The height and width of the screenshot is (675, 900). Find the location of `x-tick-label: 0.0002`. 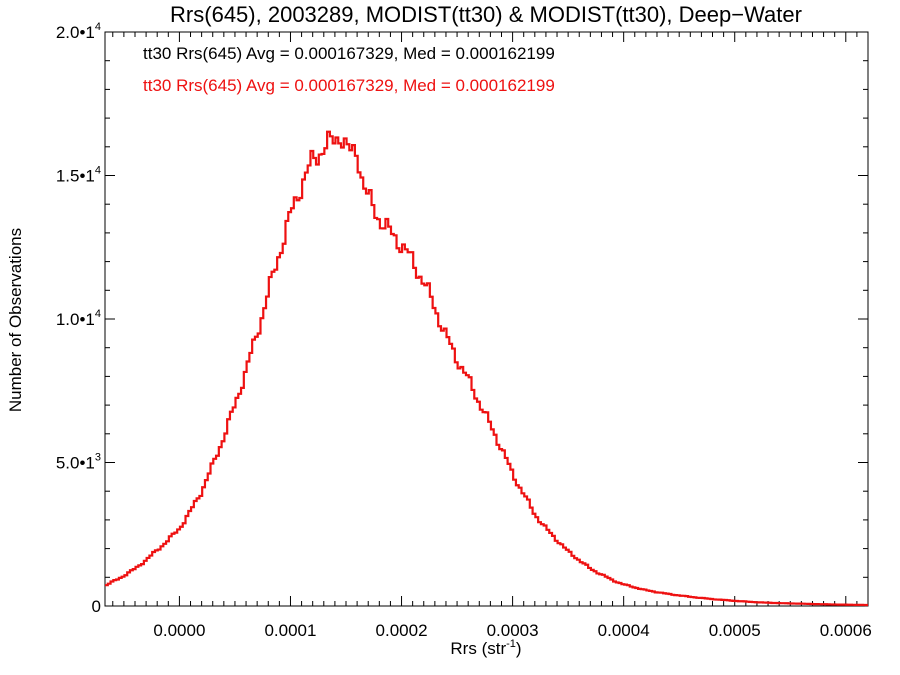

x-tick-label: 0.0002 is located at coordinates (402, 630).